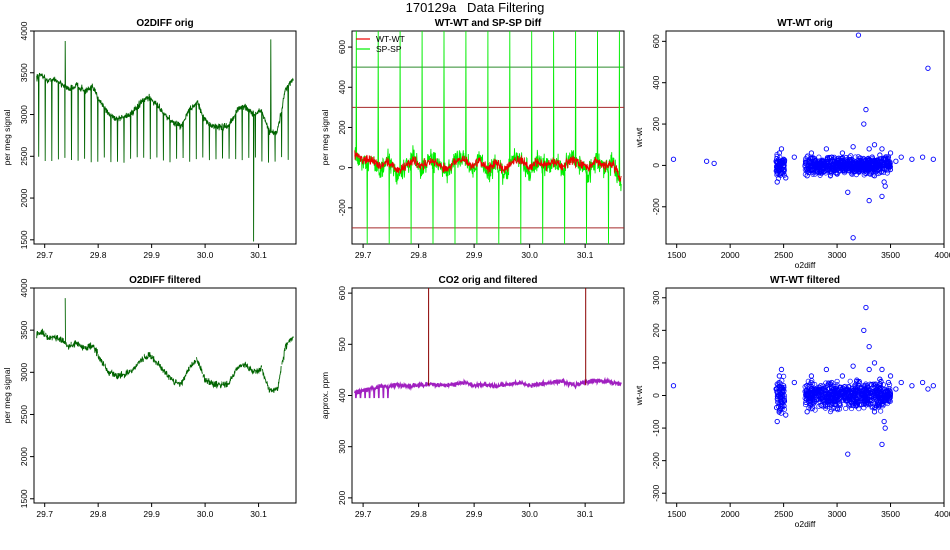 The width and height of the screenshot is (950, 550). What do you see at coordinates (342, 47) in the screenshot?
I see `y-tick-label: 600` at bounding box center [342, 47].